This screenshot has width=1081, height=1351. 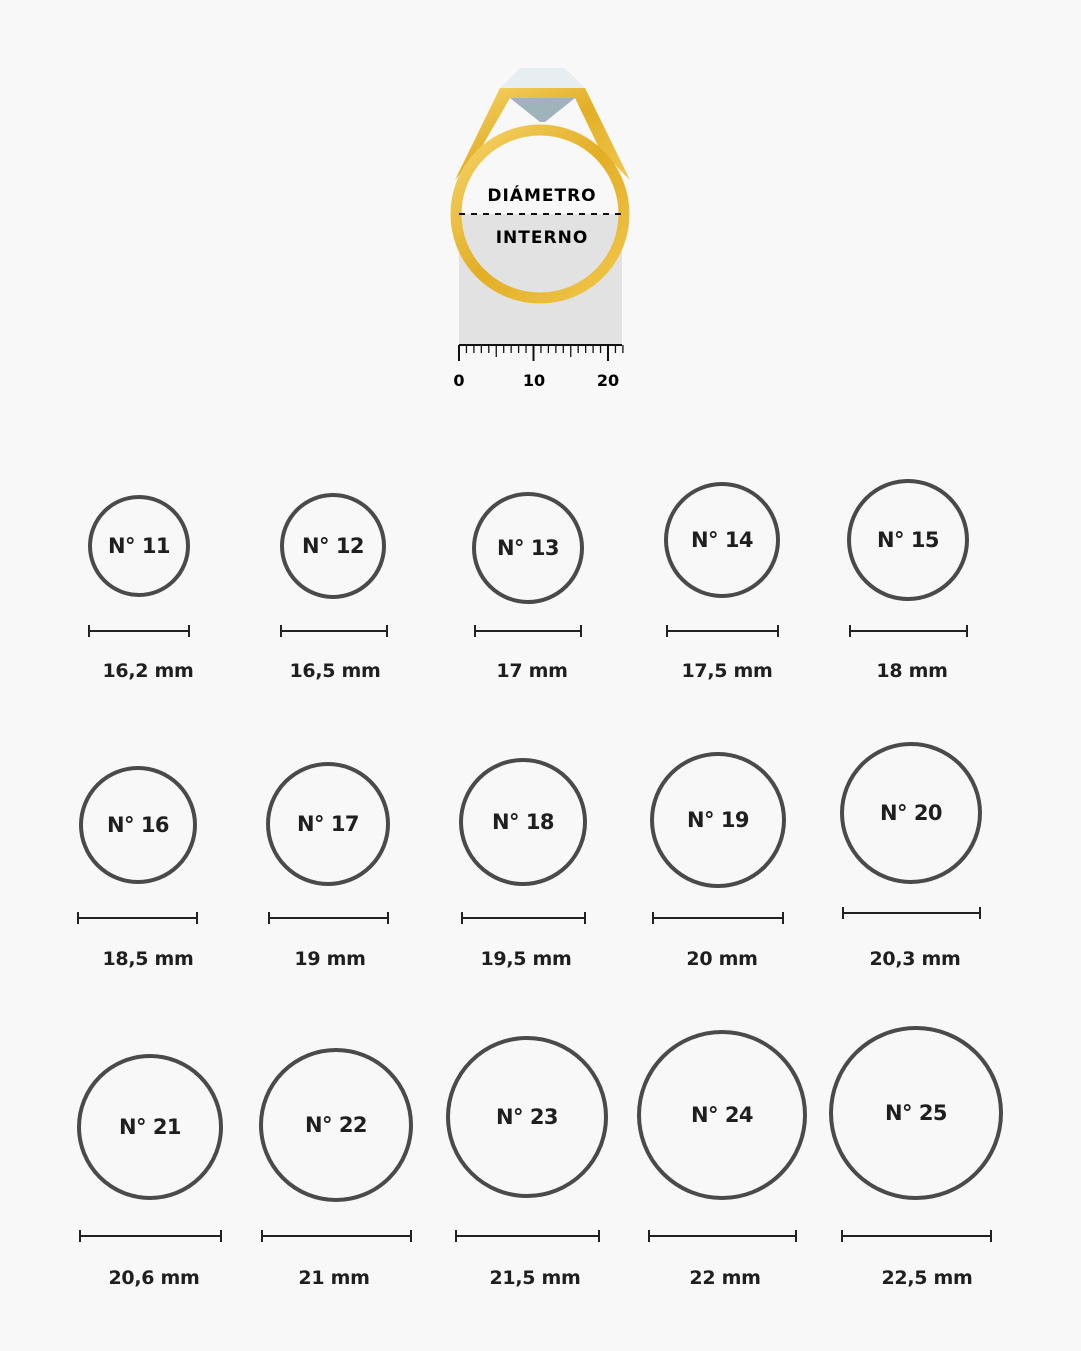 I want to click on size-number: N° 20, so click(x=911, y=813).